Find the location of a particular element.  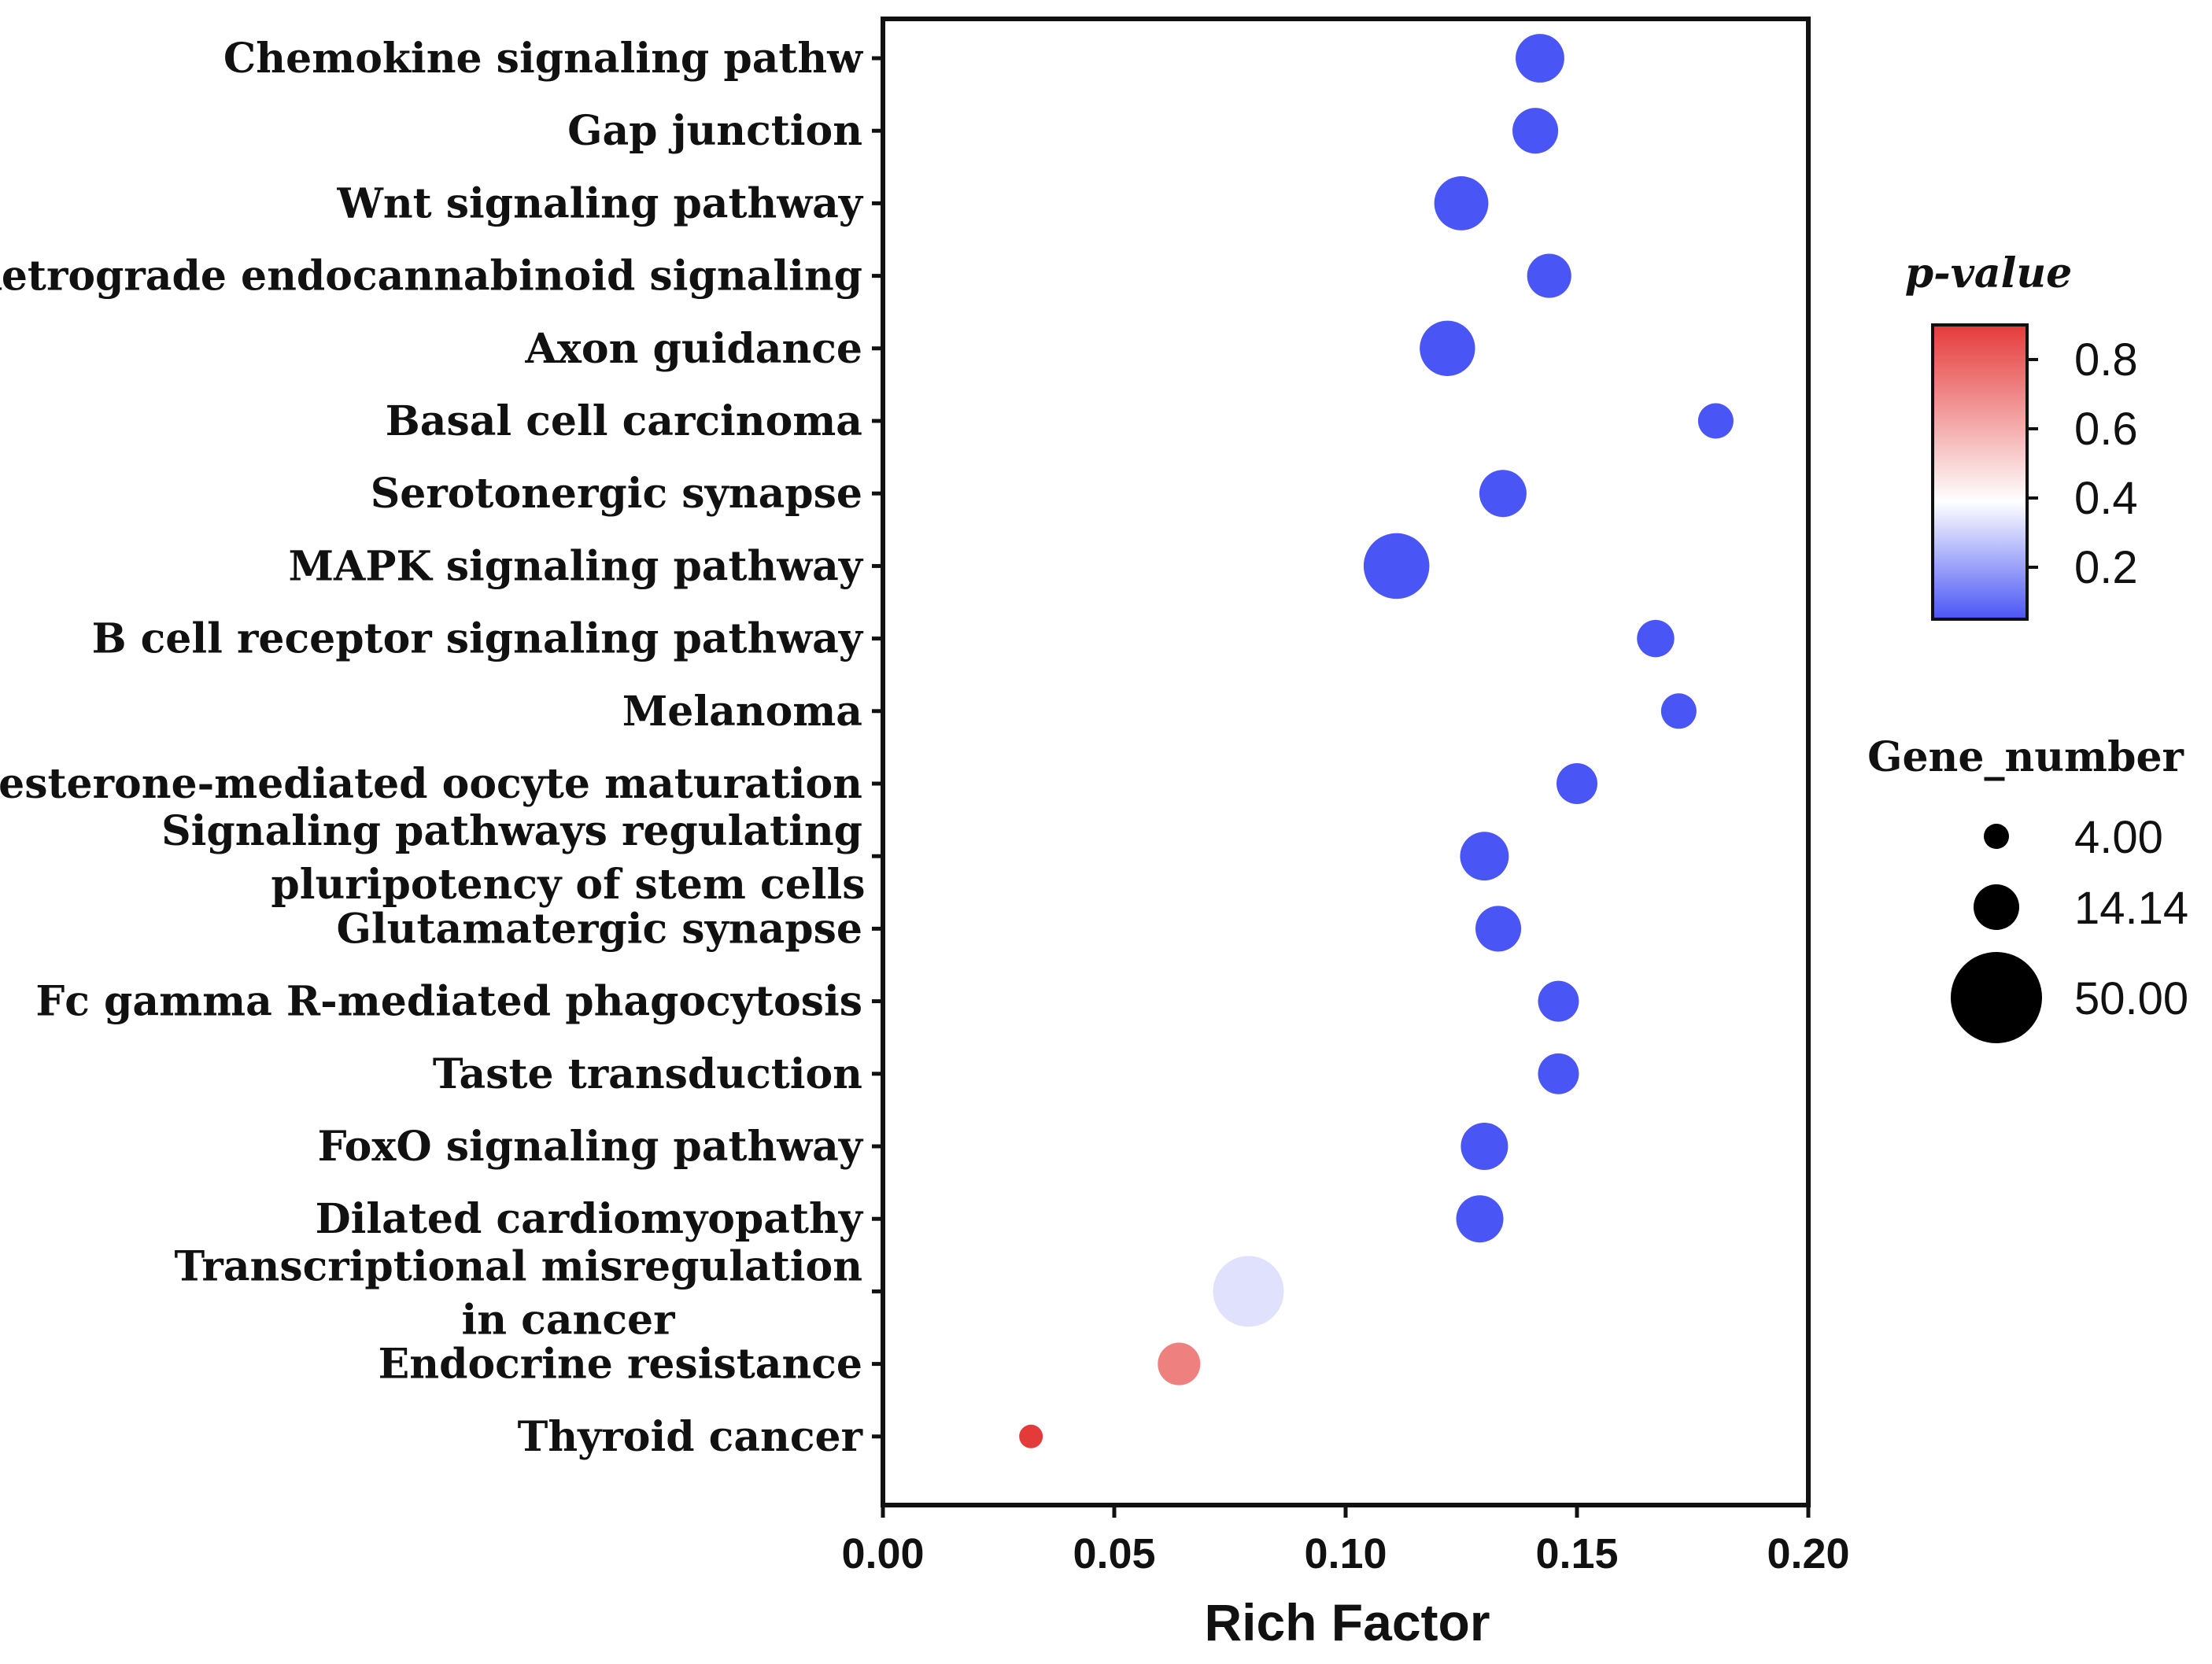

y-tick-label: Retrograde endocannabinoid signaling is located at coordinates (431, 277).